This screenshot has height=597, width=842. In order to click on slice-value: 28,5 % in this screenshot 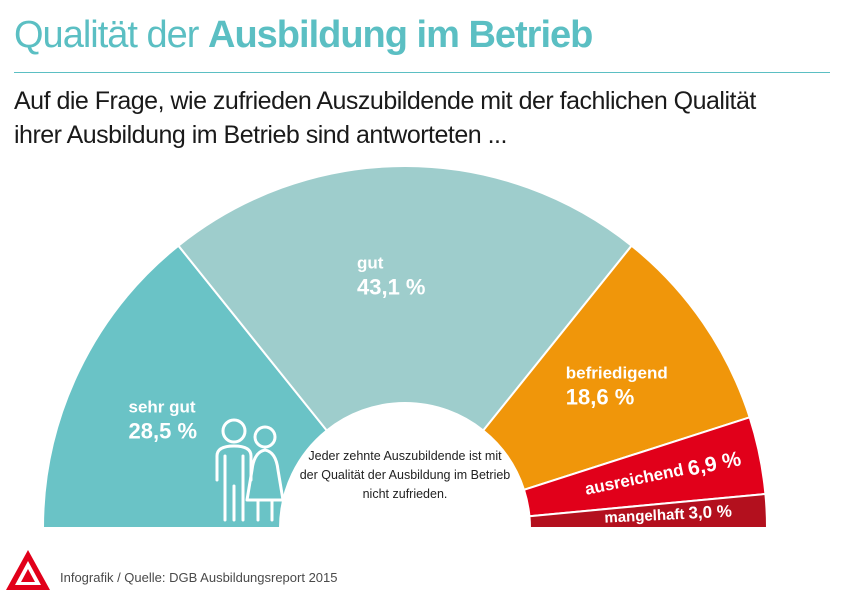, I will do `click(163, 430)`.